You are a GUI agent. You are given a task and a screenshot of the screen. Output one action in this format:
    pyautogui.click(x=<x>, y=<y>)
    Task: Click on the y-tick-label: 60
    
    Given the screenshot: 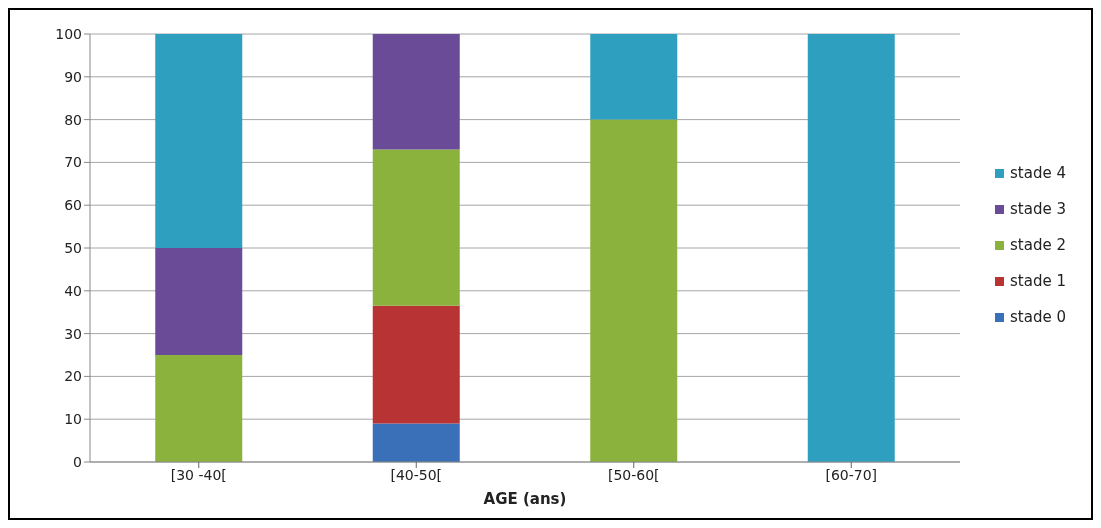 What is the action you would take?
    pyautogui.click(x=73, y=205)
    